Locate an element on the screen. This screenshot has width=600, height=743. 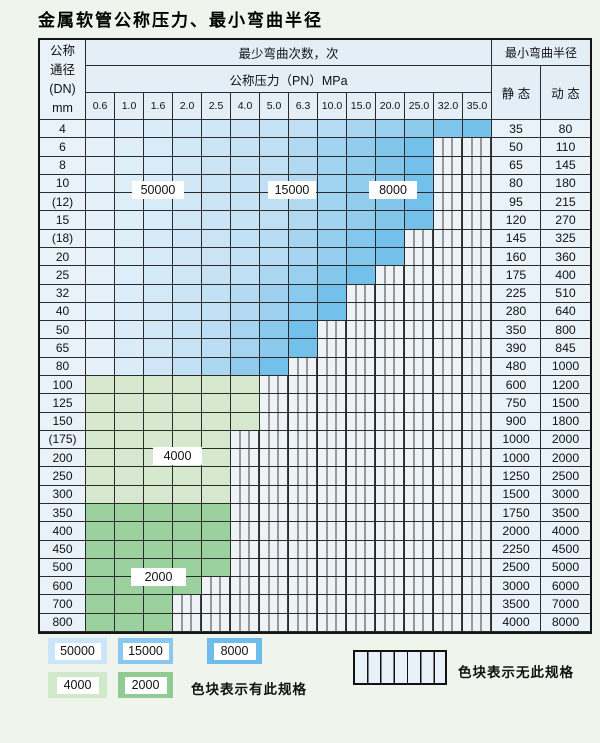
dn-cell: 80 is located at coordinates (63, 366).